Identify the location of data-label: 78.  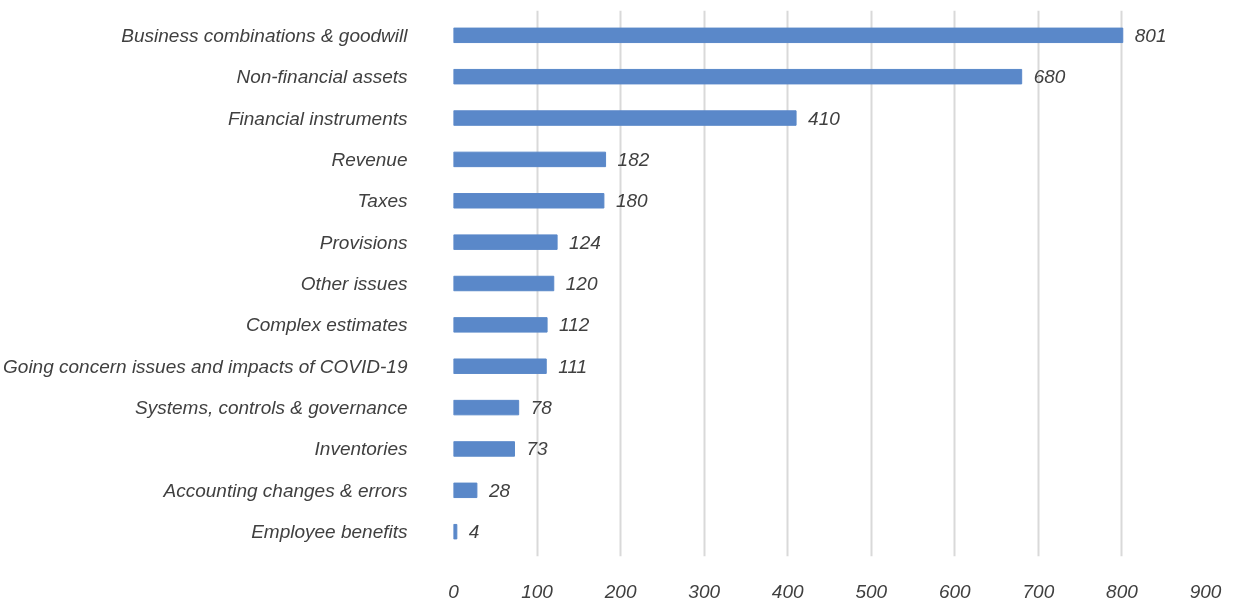
(541, 408).